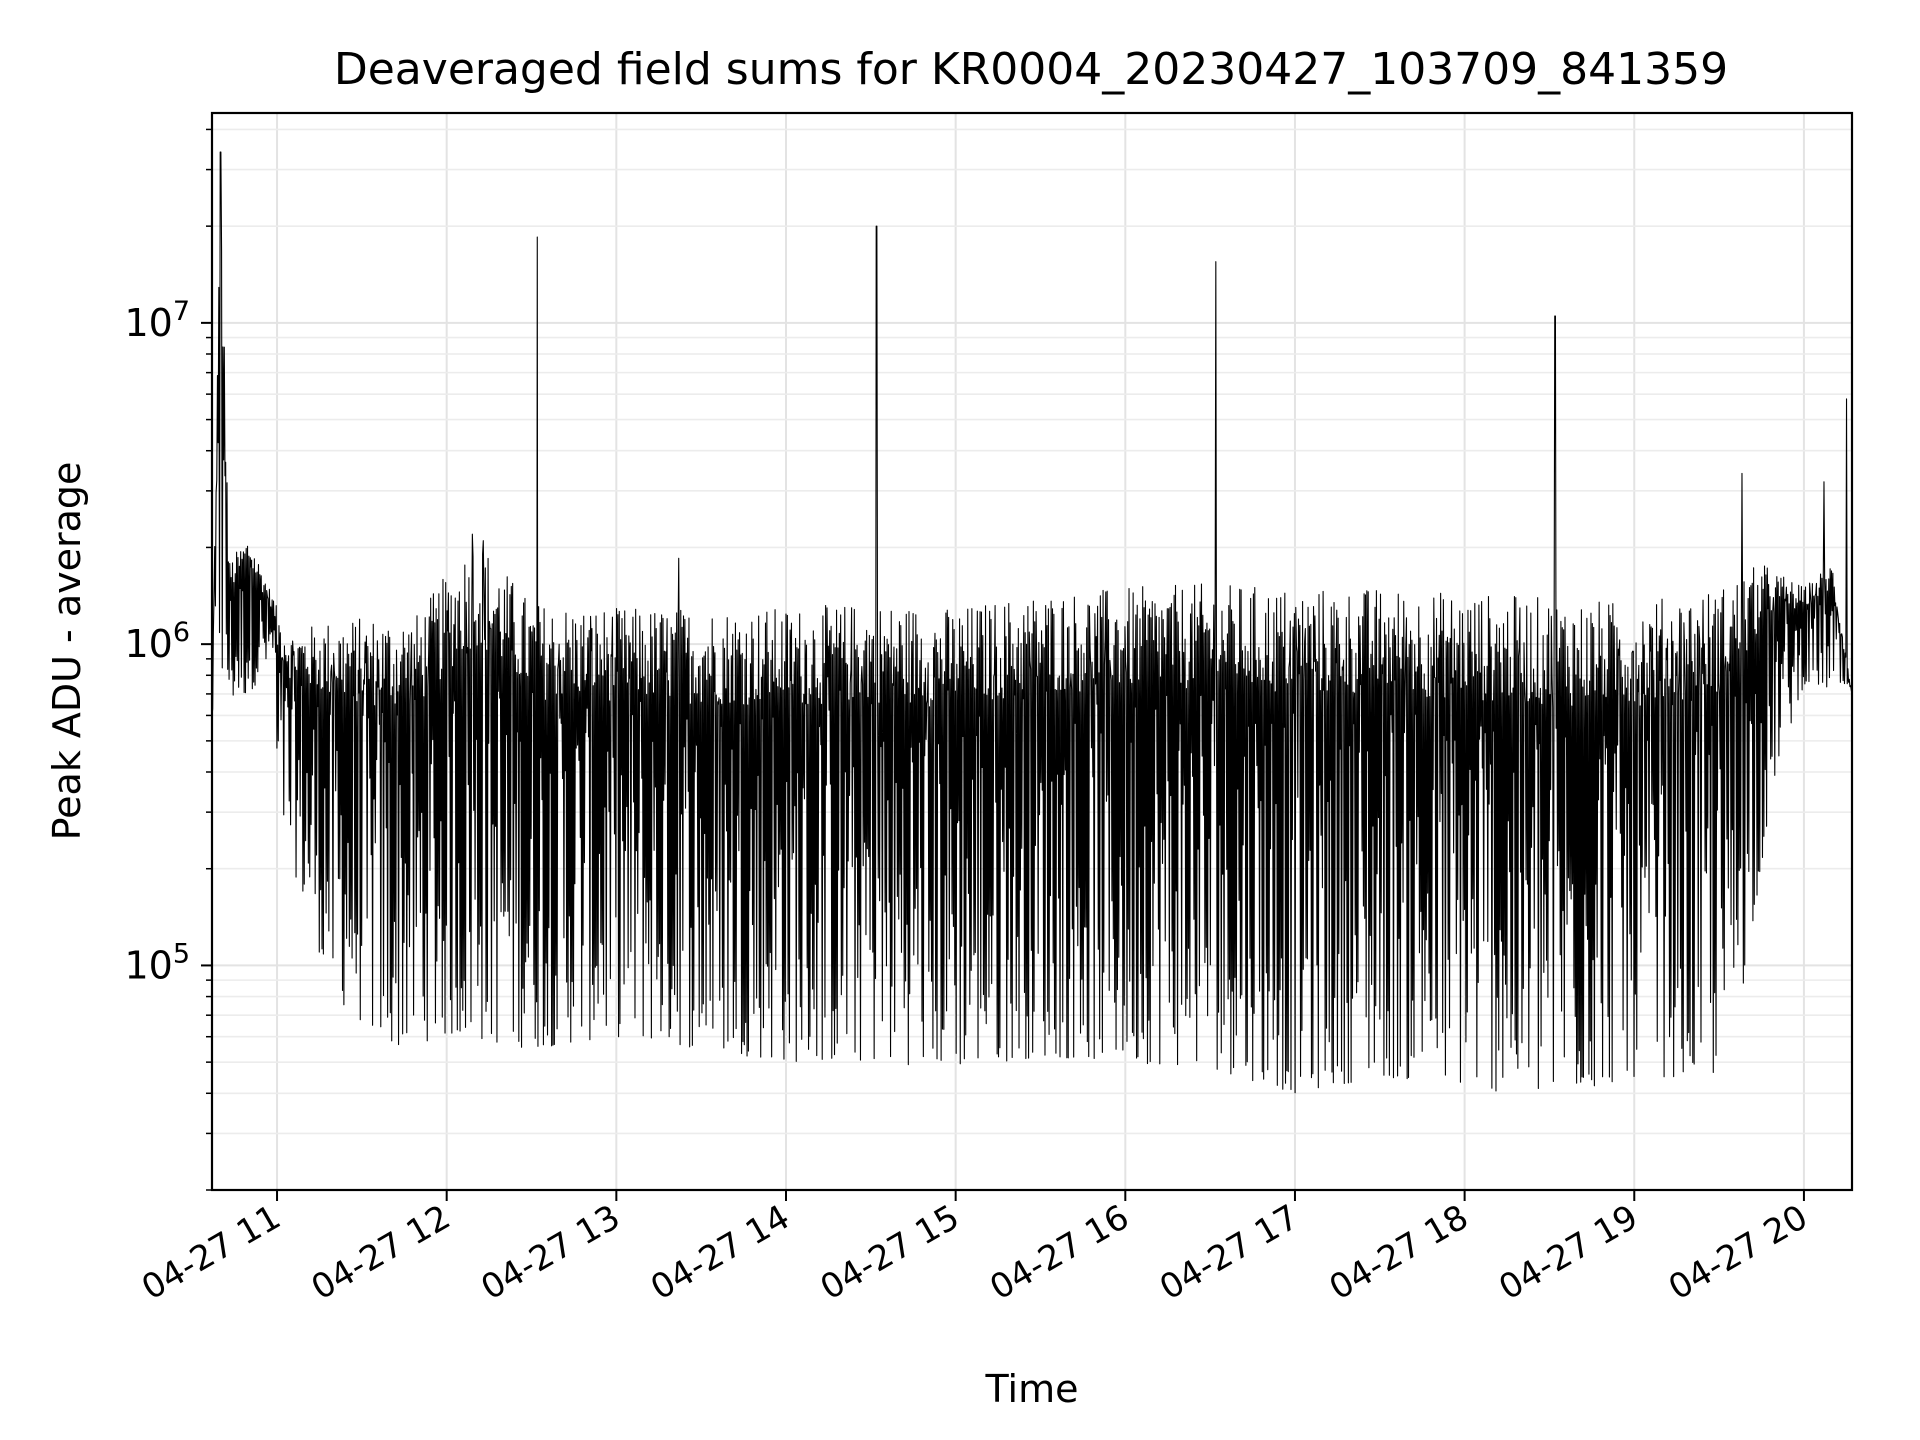 The height and width of the screenshot is (1440, 1920). I want to click on x-axis-label: Time, so click(1032, 1389).